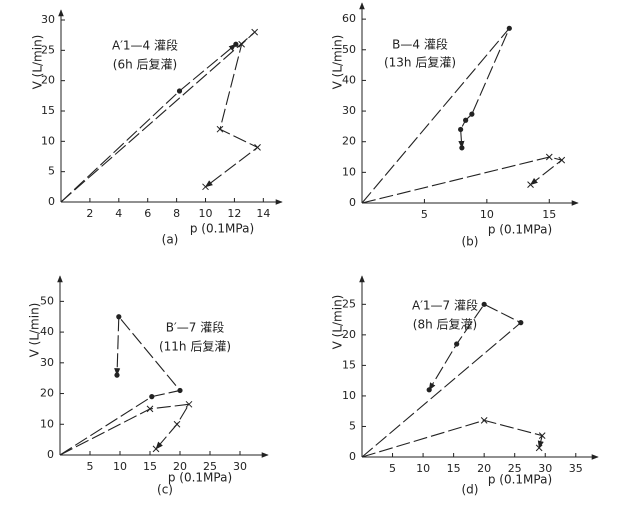  I want to click on y-tick-label: 25, so click(48, 49).